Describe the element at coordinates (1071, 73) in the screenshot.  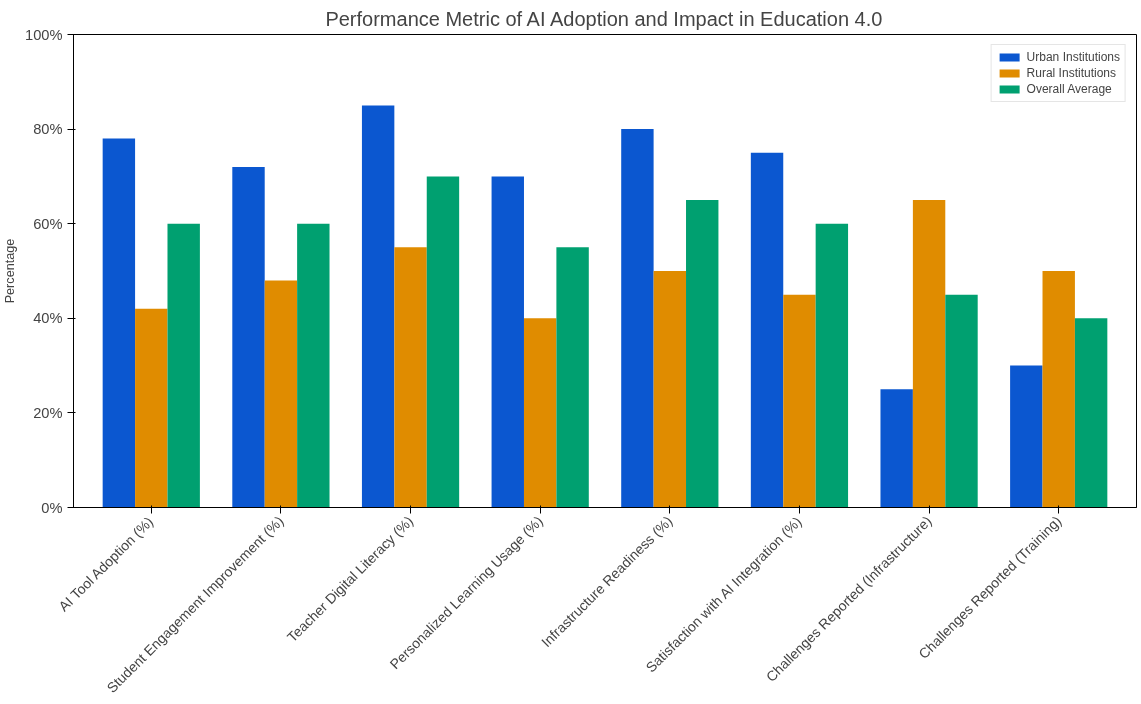
I see `legend-label: Rural Institutions` at that location.